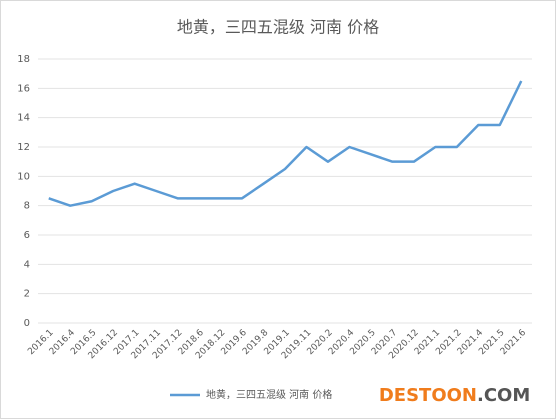 Image resolution: width=557 pixels, height=420 pixels. I want to click on y-tick-label: 14, so click(23, 118).